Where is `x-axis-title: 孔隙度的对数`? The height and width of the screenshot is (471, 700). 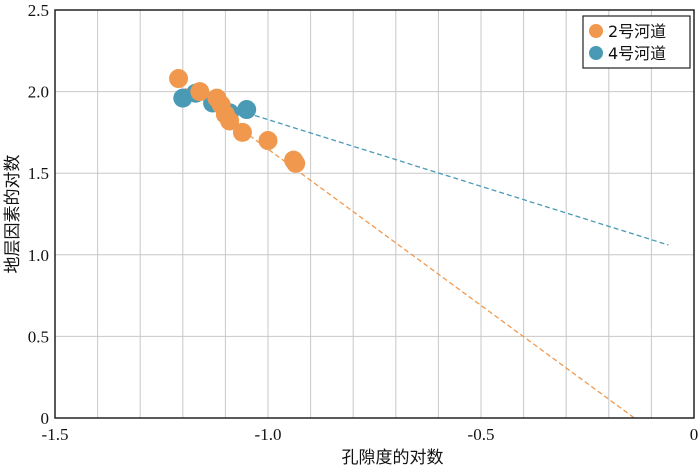 x-axis-title: 孔隙度的对数 is located at coordinates (393, 458).